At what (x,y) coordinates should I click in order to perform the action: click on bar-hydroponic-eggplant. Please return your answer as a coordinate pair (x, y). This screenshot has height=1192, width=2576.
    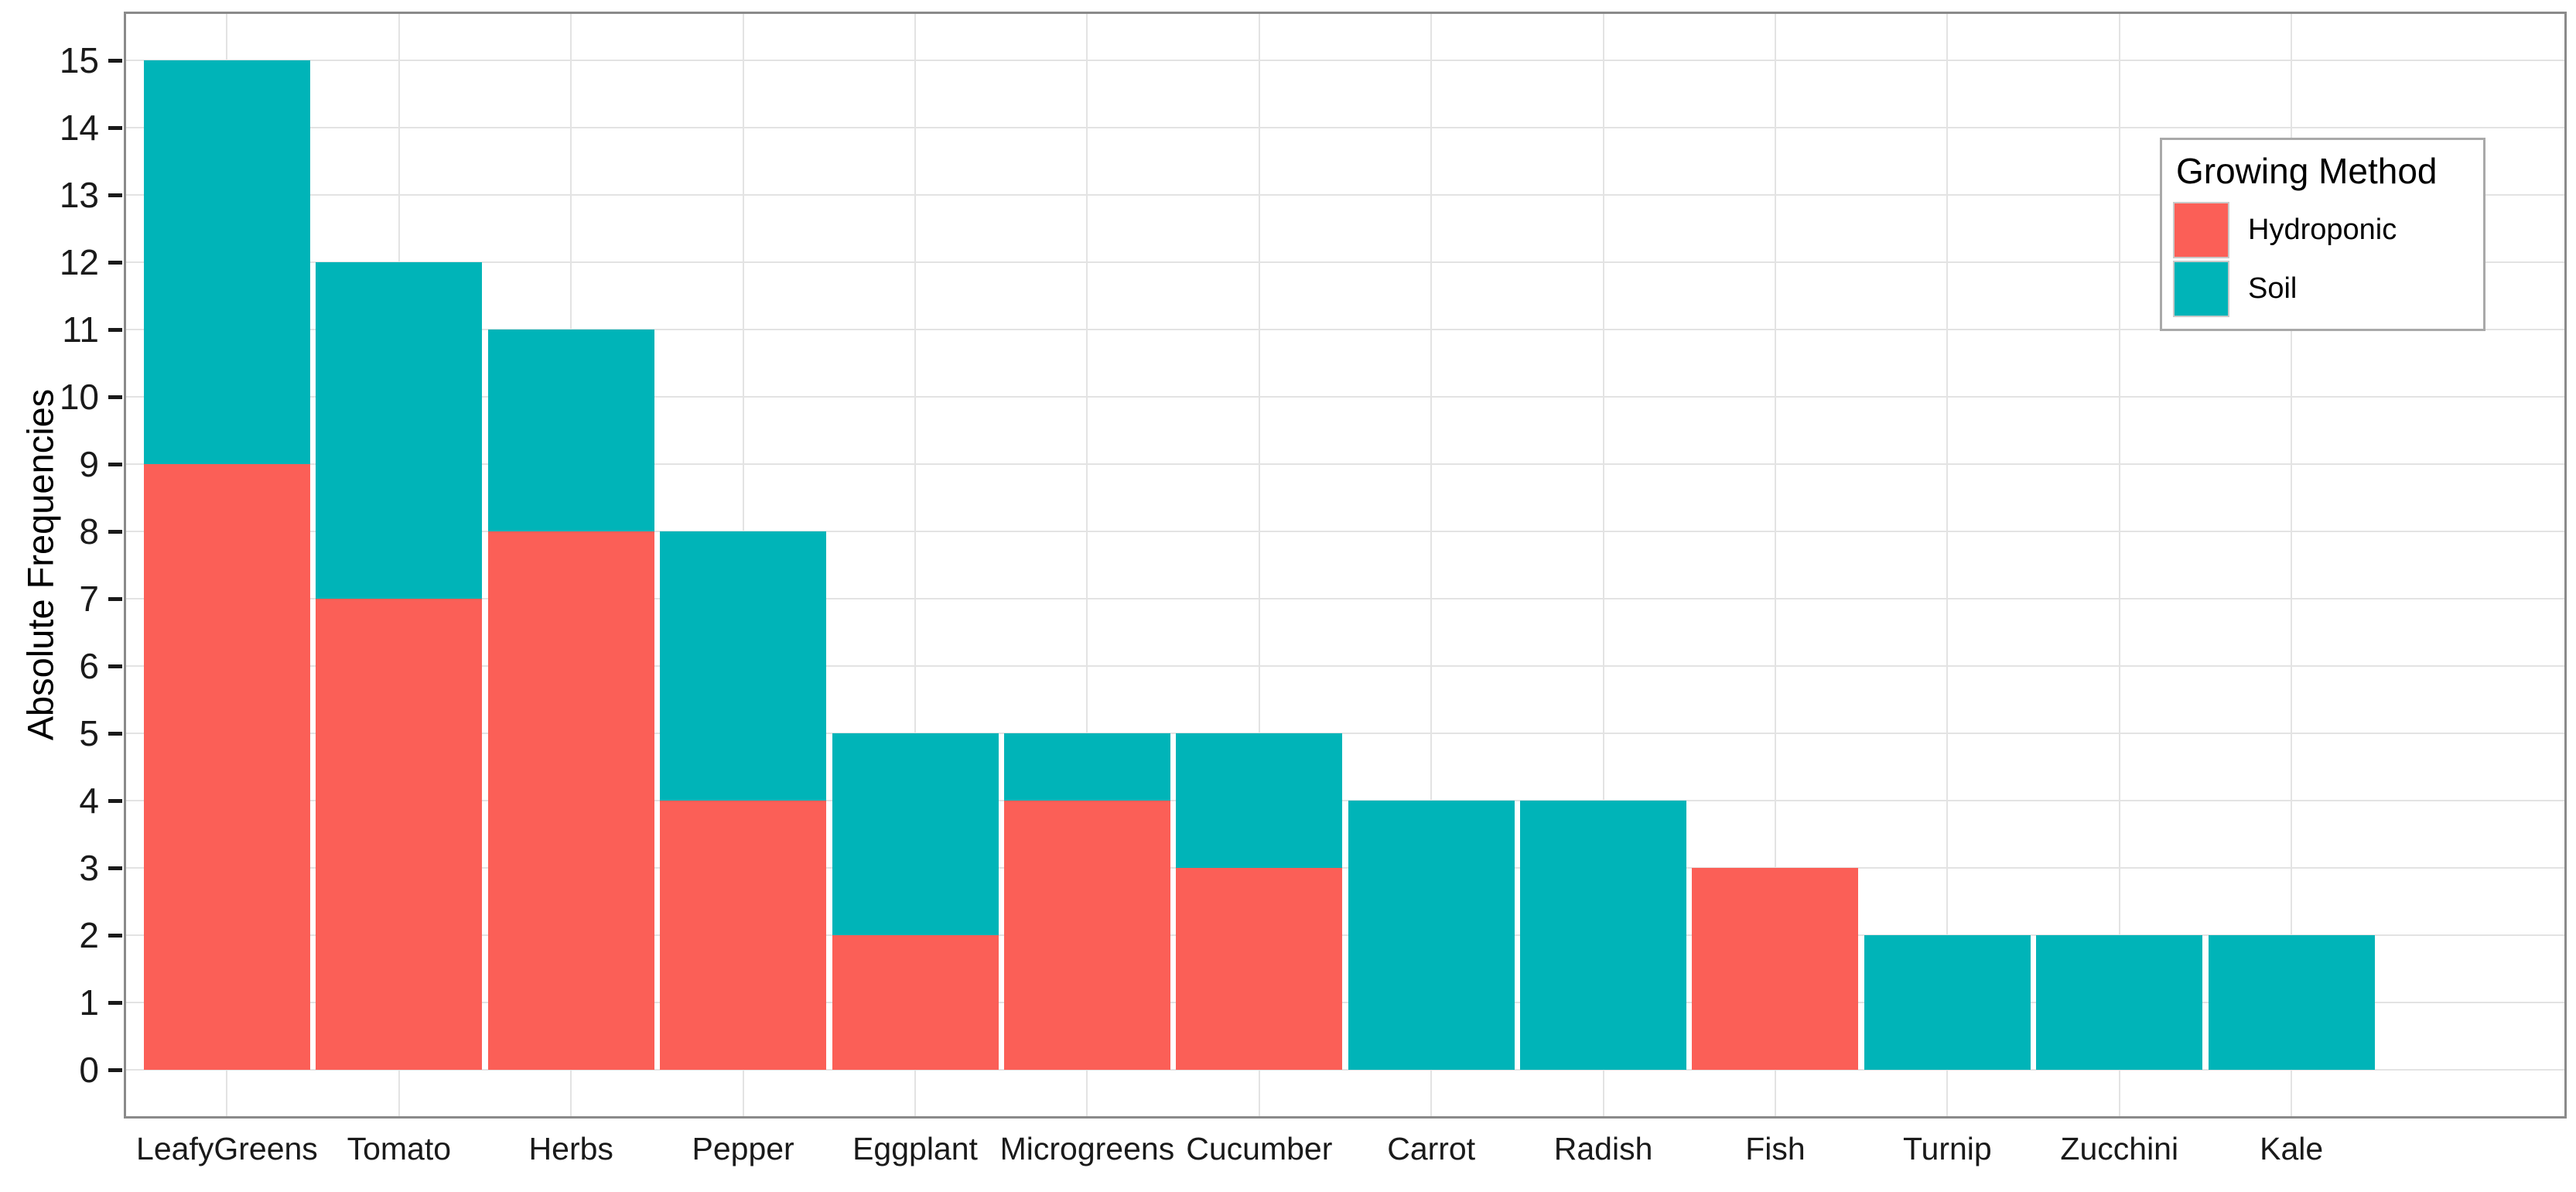
    Looking at the image, I should click on (915, 1003).